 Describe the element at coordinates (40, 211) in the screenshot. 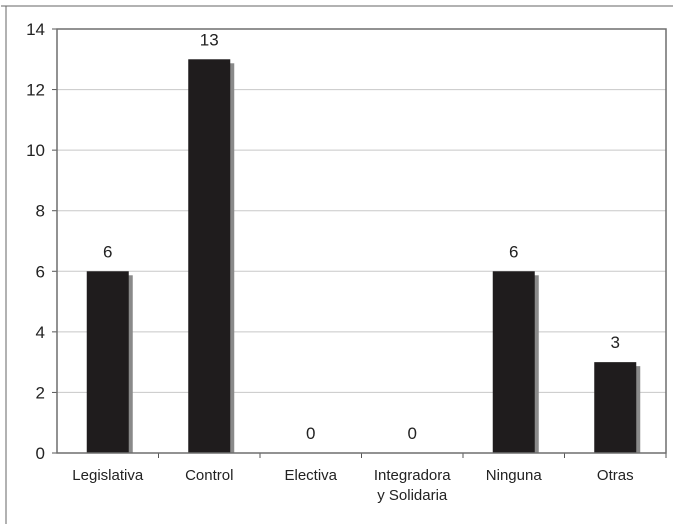

I see `y-tick-label: 8` at that location.